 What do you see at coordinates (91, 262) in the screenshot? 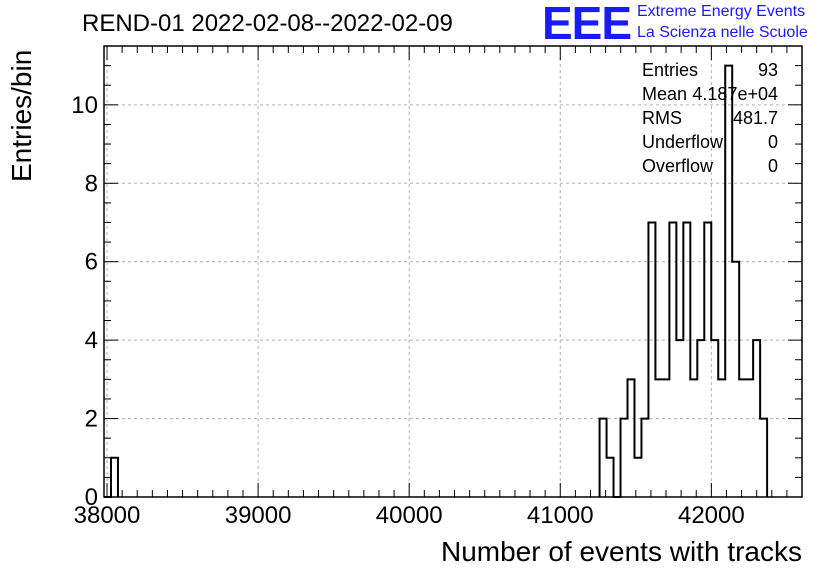
I see `y-tick-label: 6` at bounding box center [91, 262].